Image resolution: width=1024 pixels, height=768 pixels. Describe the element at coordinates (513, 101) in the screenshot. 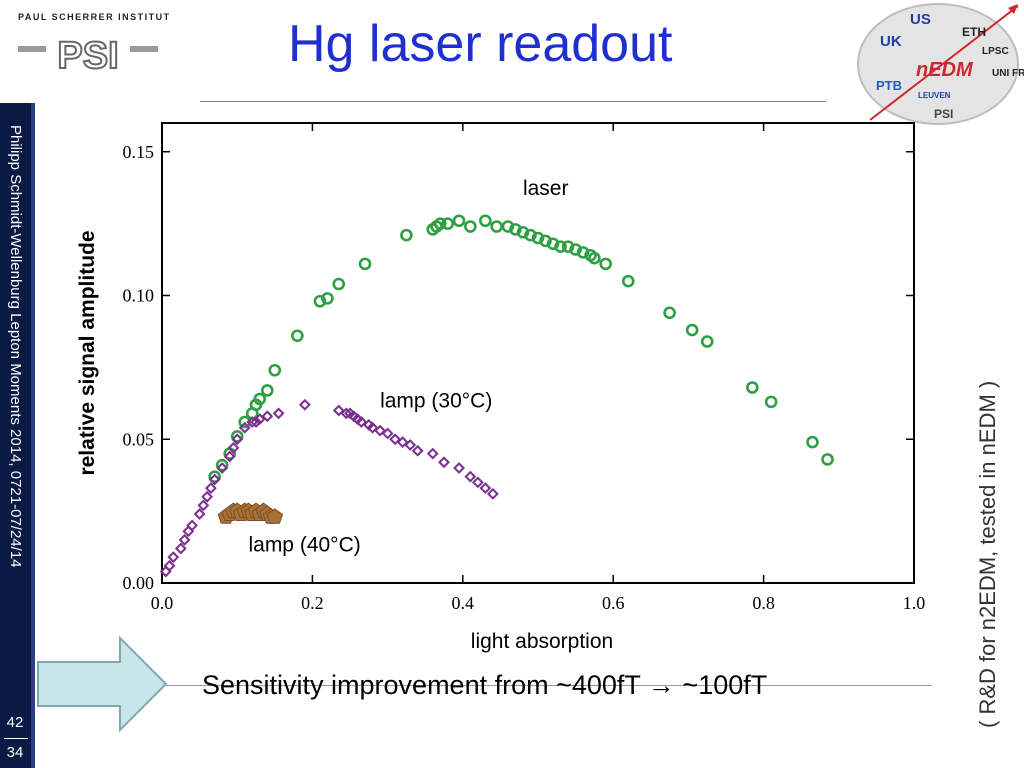

I see `title-divider` at that location.